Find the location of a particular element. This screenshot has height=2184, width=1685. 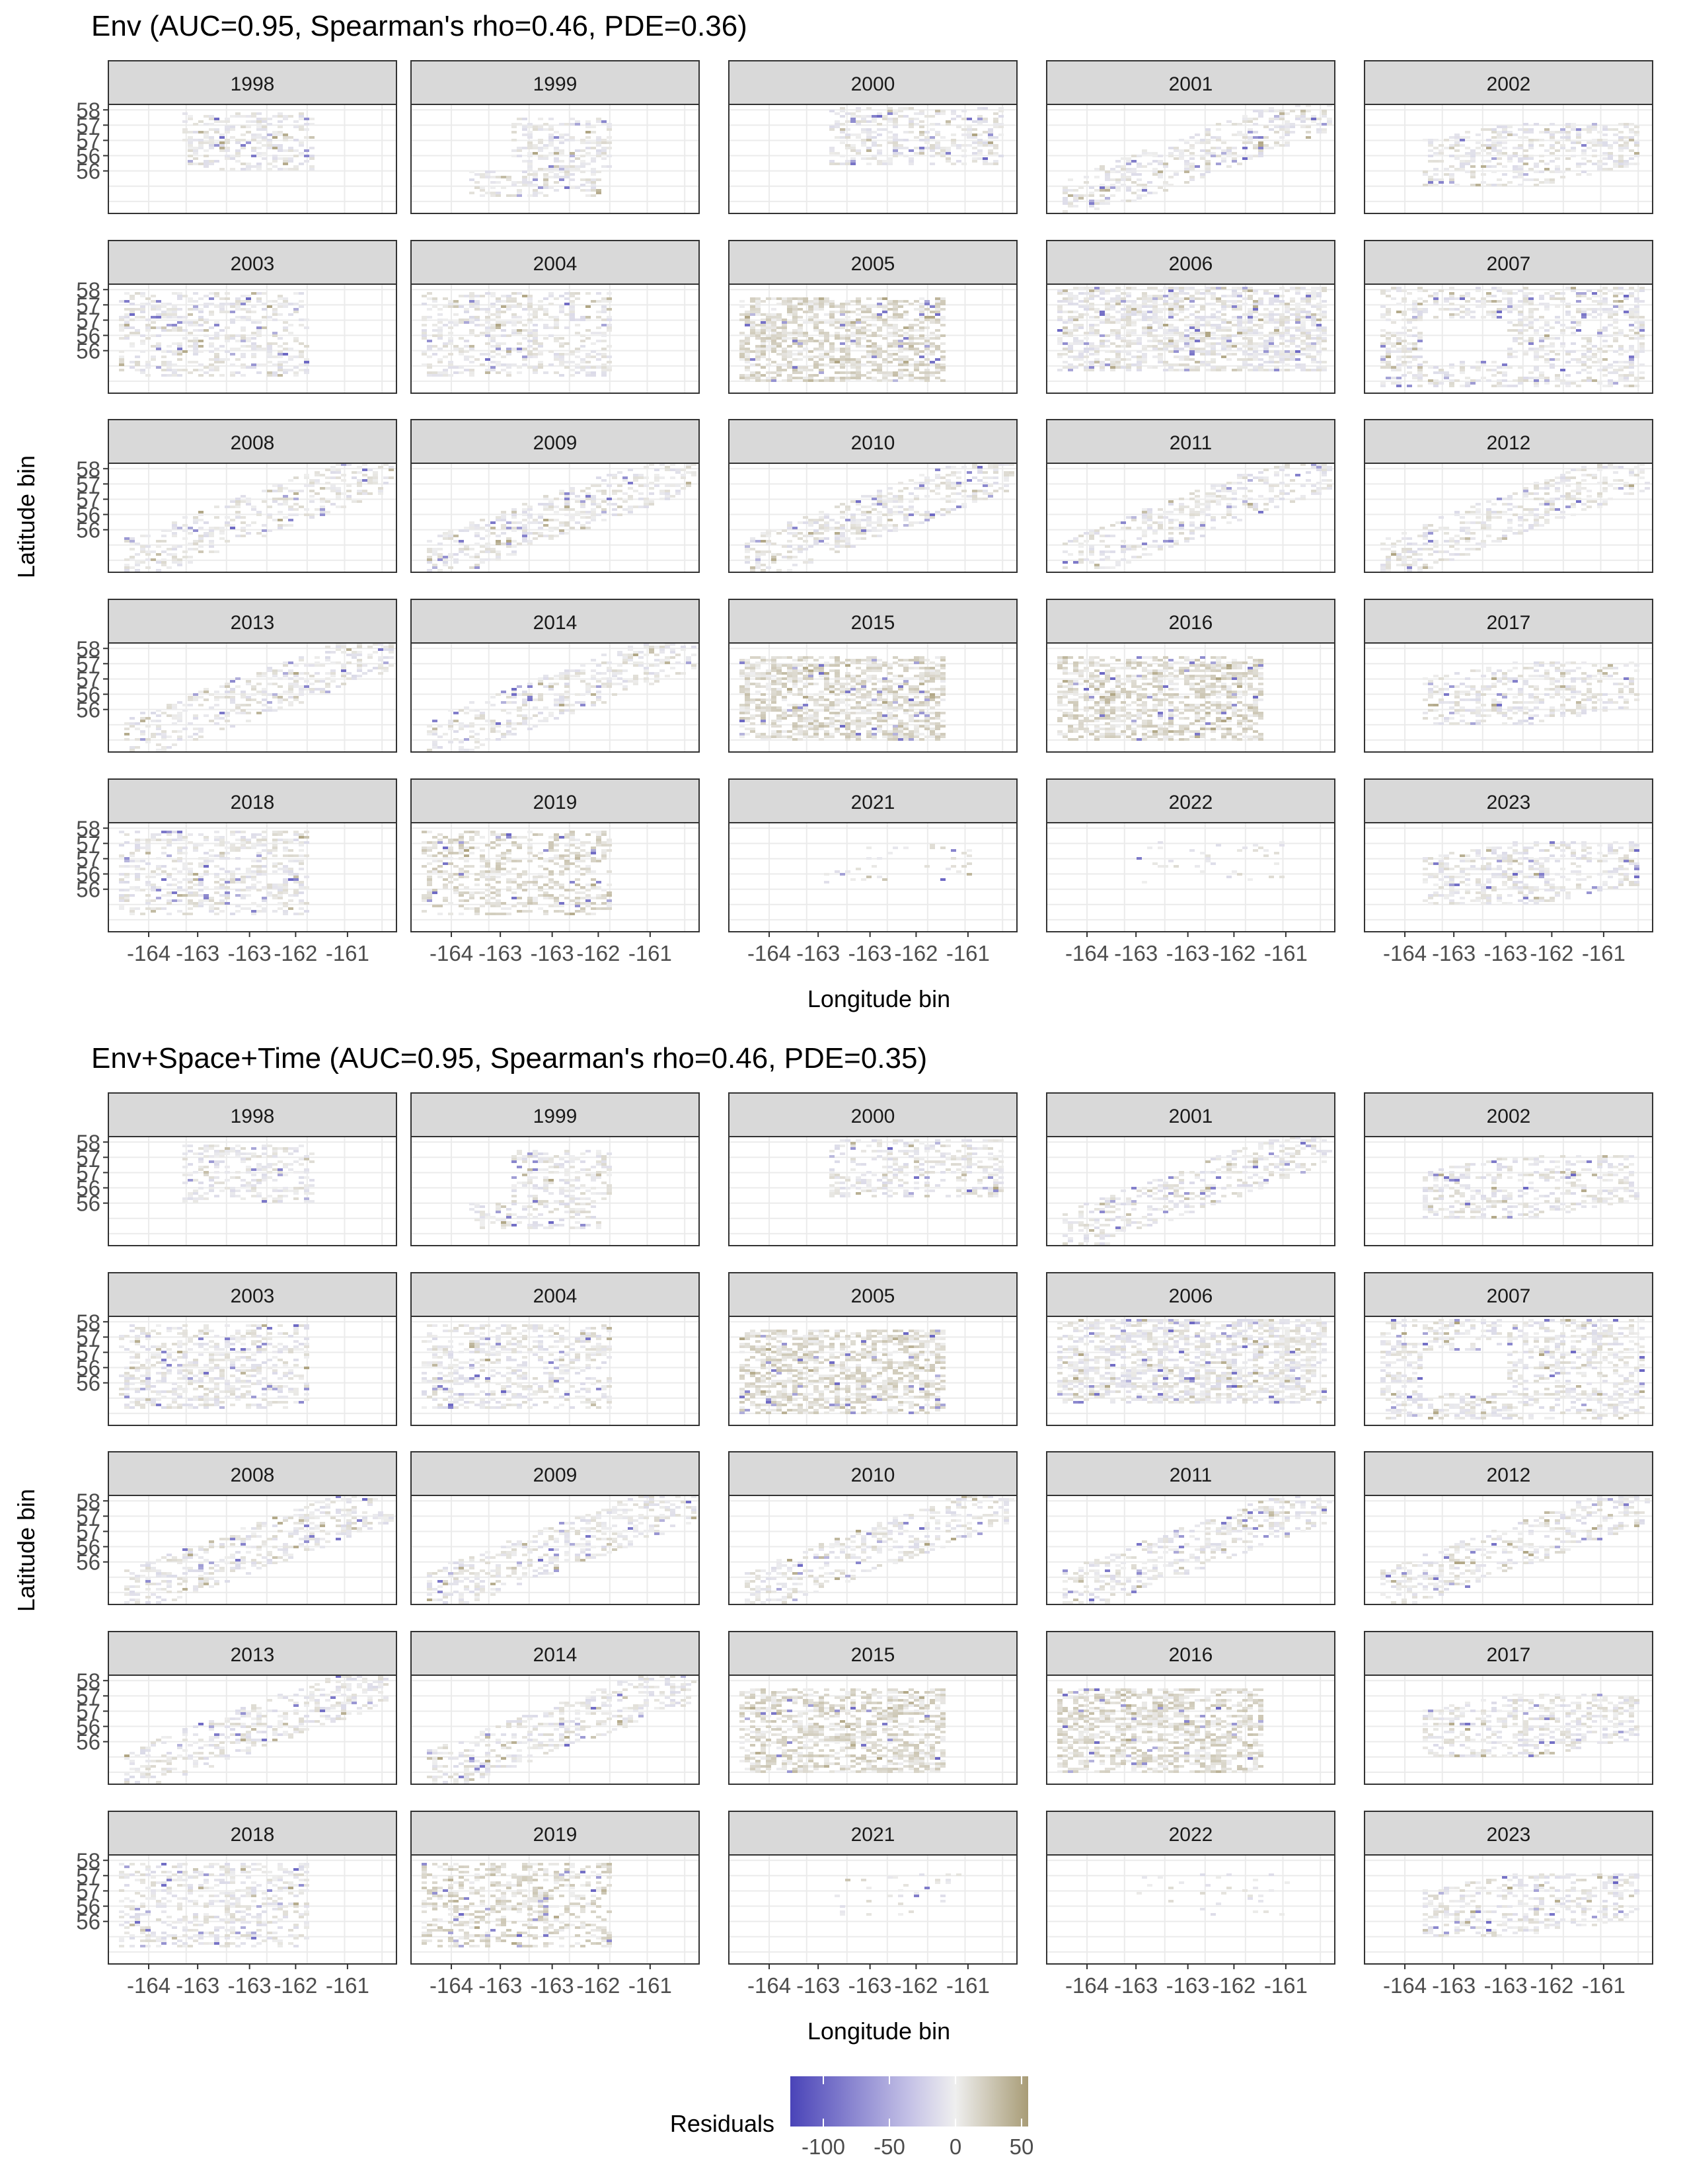

facet-panel-2004: 2004 is located at coordinates (555, 317).